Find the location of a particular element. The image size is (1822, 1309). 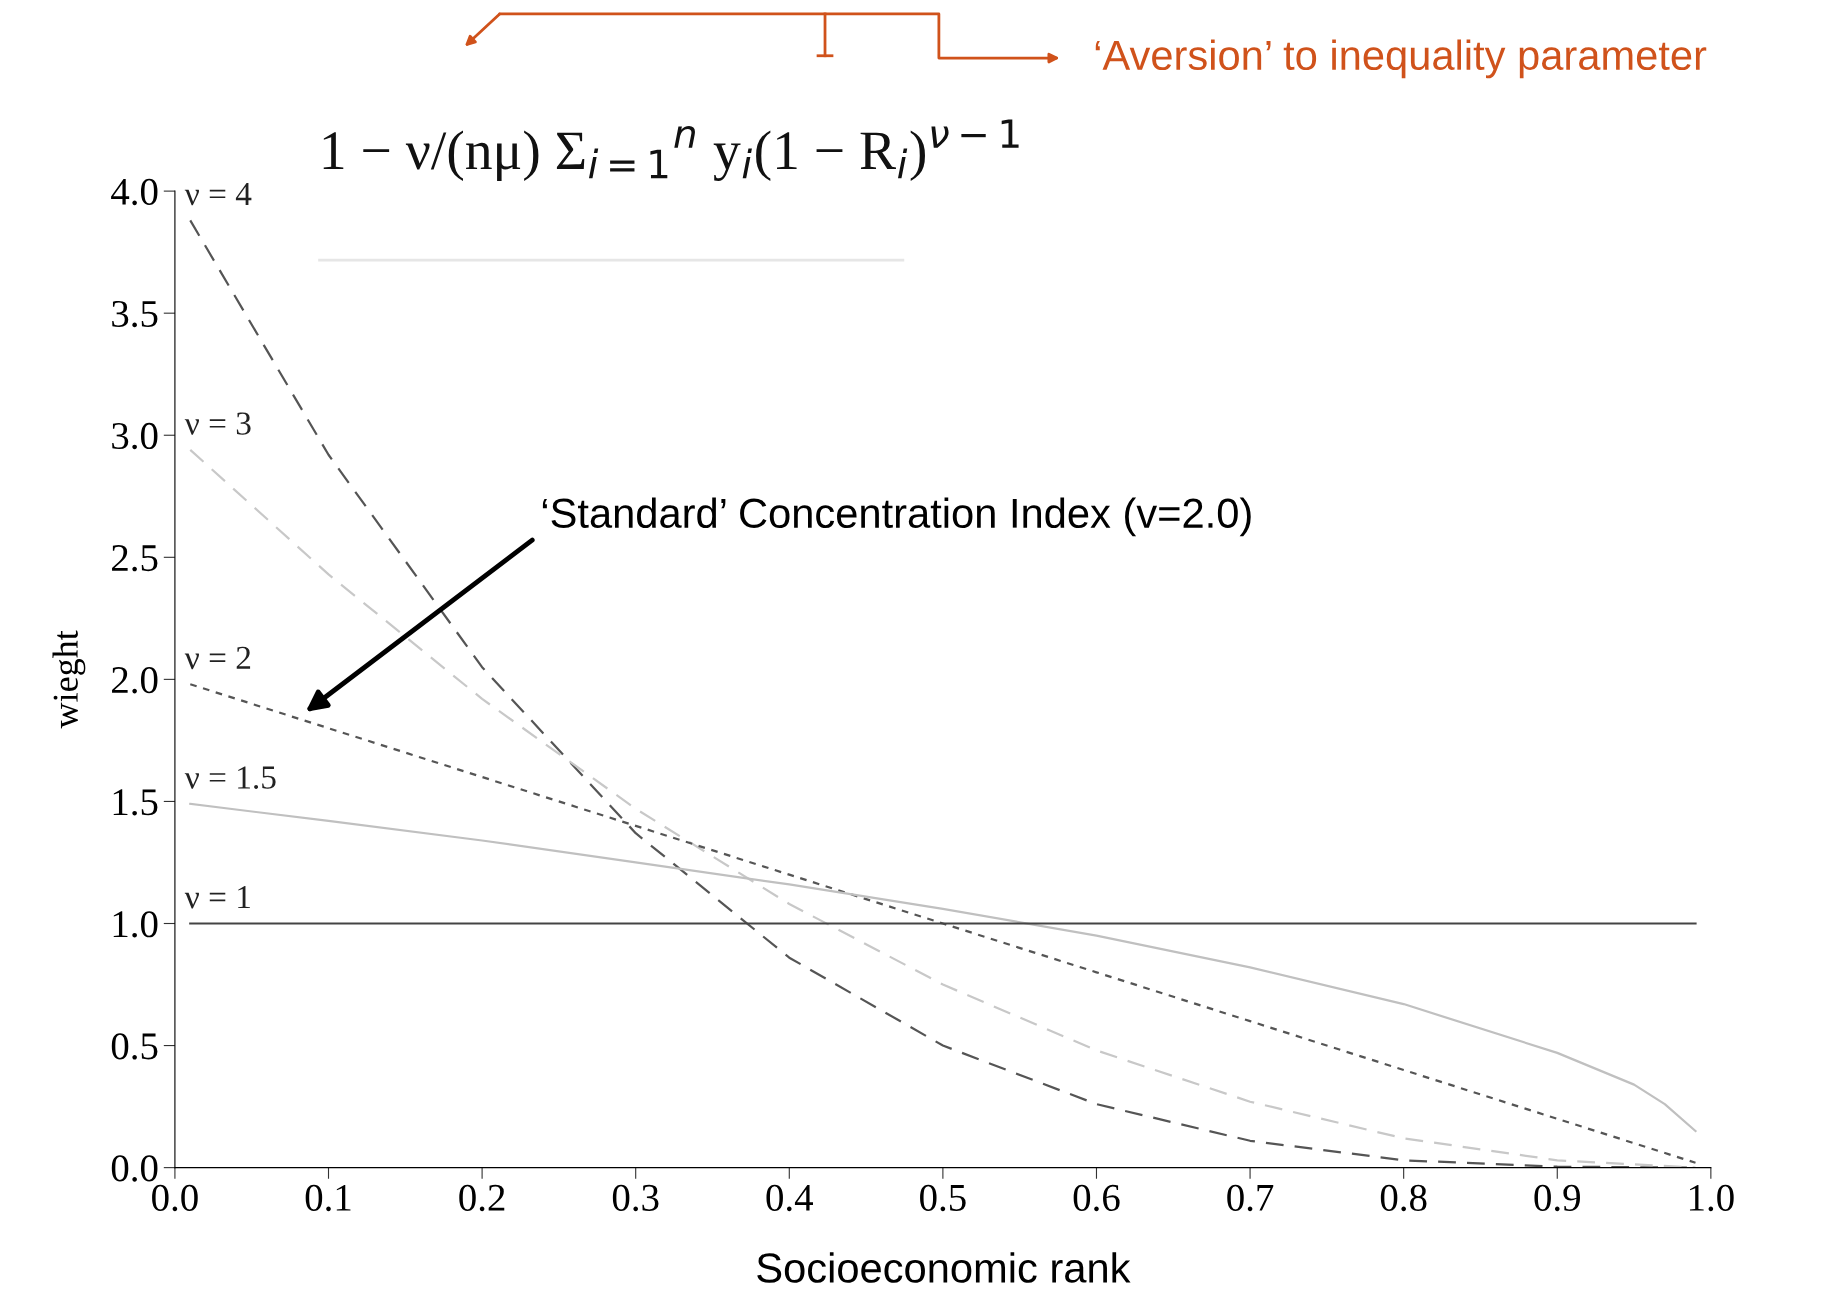

x-tick-label: 0.9 is located at coordinates (1557, 1198).